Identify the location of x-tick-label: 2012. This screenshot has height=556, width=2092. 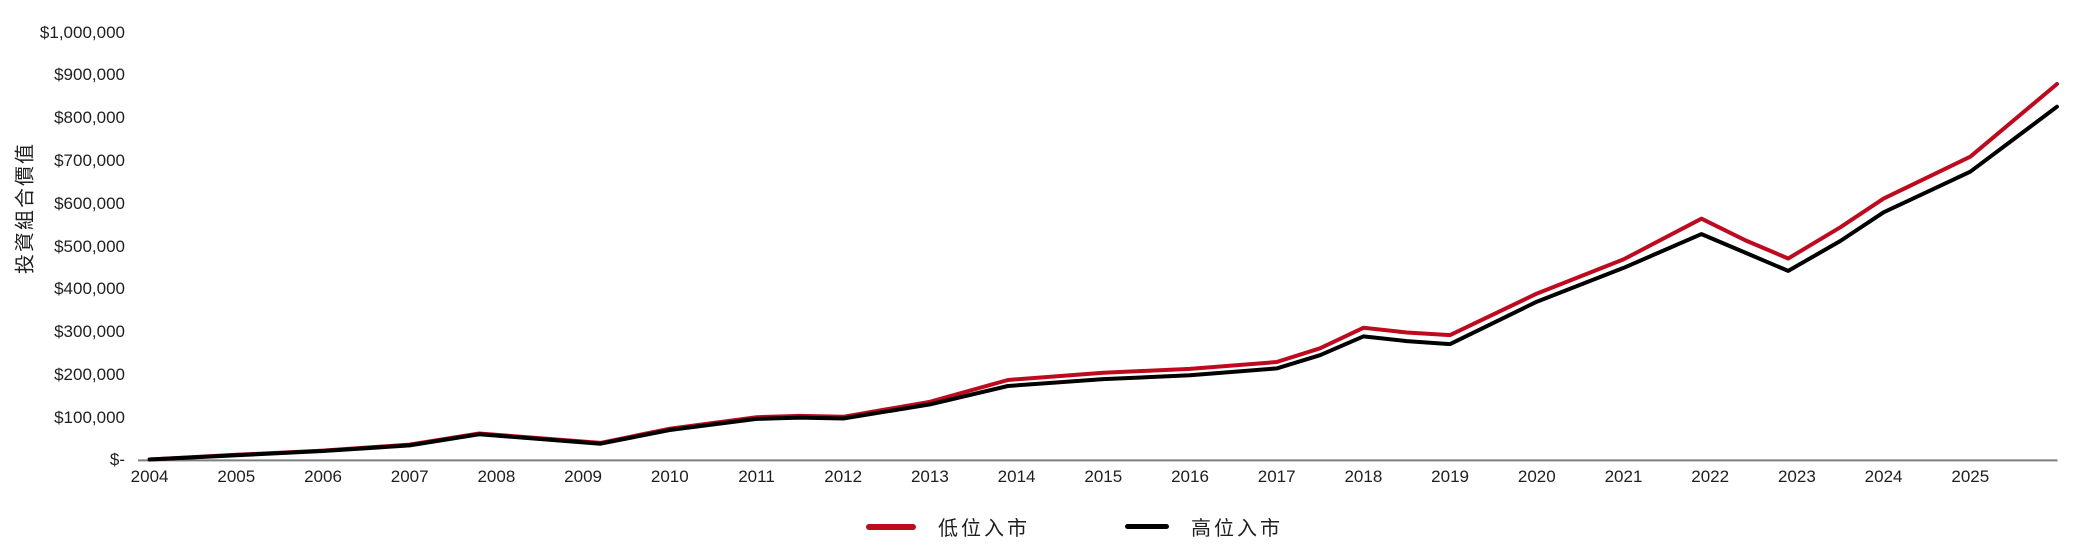
(843, 476).